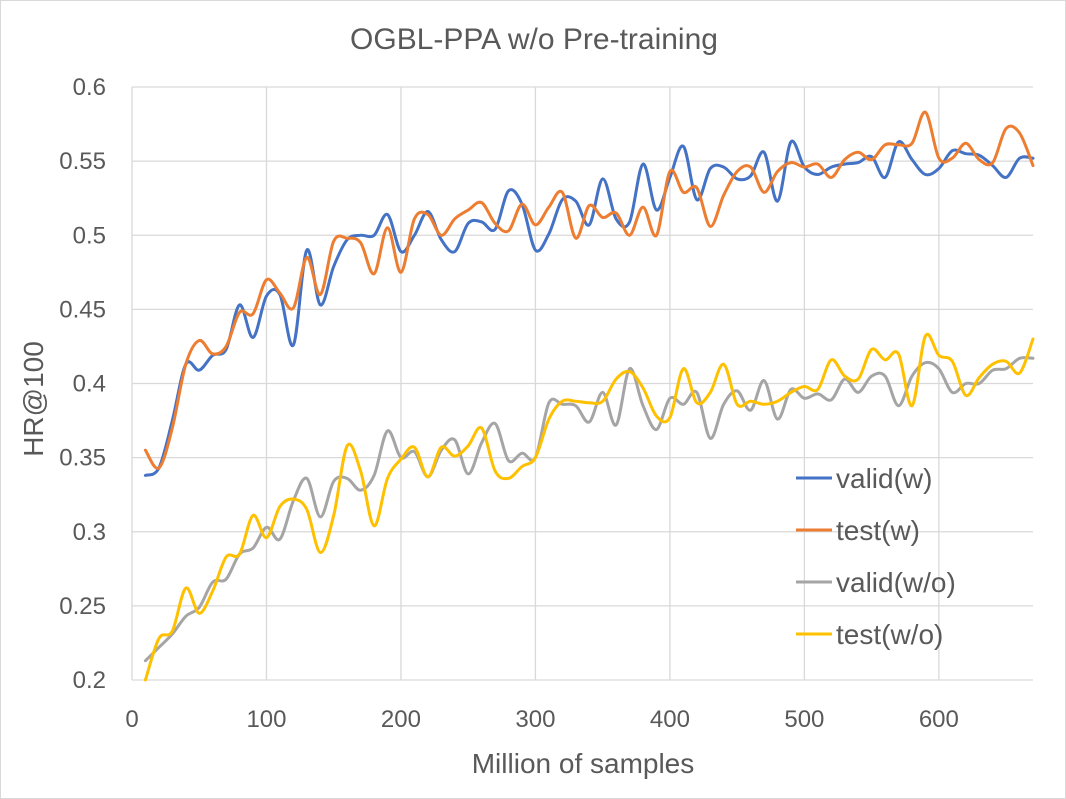 Image resolution: width=1066 pixels, height=799 pixels. Describe the element at coordinates (896, 582) in the screenshot. I see `legend-label: valid(w/o)` at that location.